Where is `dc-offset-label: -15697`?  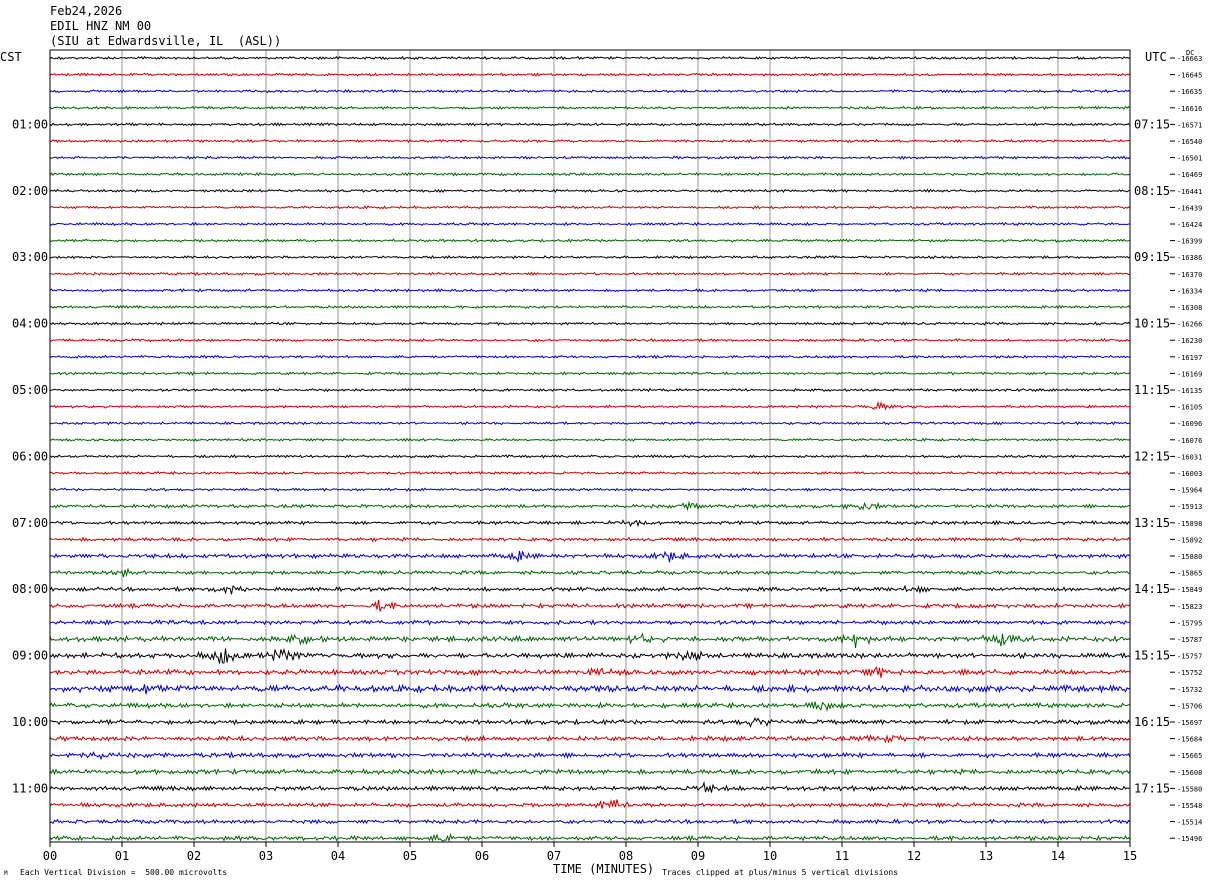 dc-offset-label: -15697 is located at coordinates (1189, 723).